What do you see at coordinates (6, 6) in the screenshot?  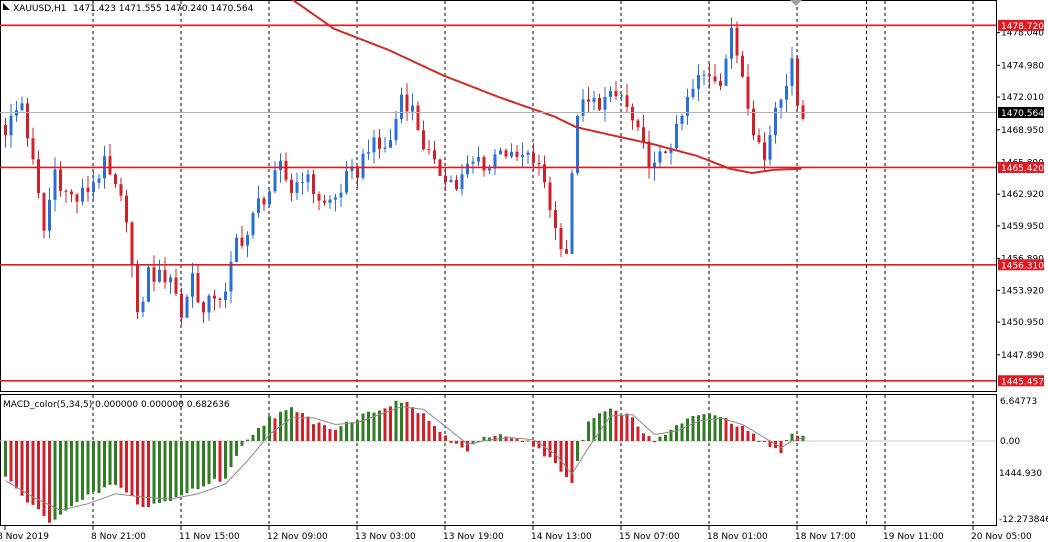 I see `collapse-arrow-icon` at bounding box center [6, 6].